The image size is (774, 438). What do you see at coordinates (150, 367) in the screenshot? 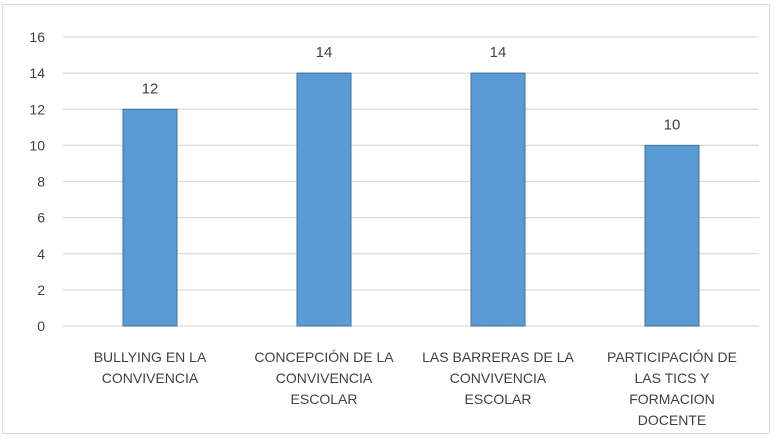
I see `category-label-0: BULLYING EN LA CONVIVENCIA` at bounding box center [150, 367].